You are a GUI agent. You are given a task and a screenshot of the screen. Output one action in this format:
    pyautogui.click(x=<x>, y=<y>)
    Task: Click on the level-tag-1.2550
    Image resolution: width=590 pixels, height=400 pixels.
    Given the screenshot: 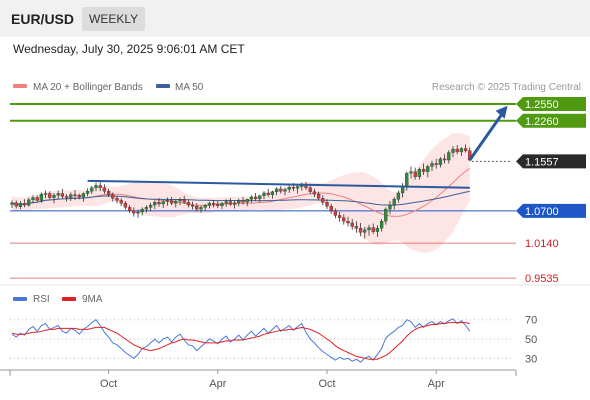 What is the action you would take?
    pyautogui.click(x=551, y=104)
    